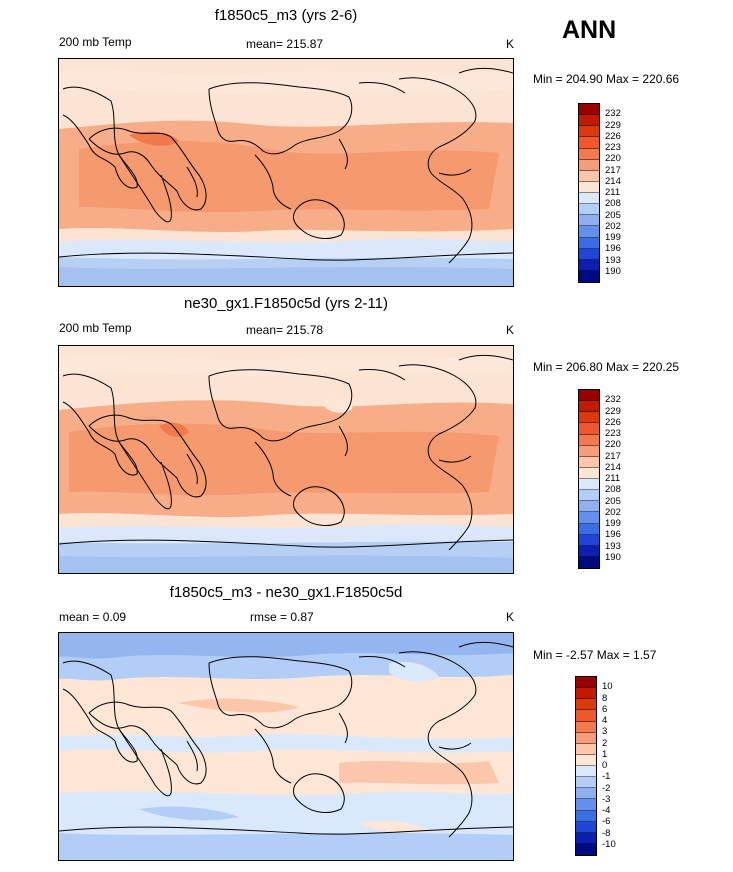 The height and width of the screenshot is (872, 733). I want to click on panel-2-title: ne30_gx1.F1850c5d (yrs 2-11), so click(285, 303).